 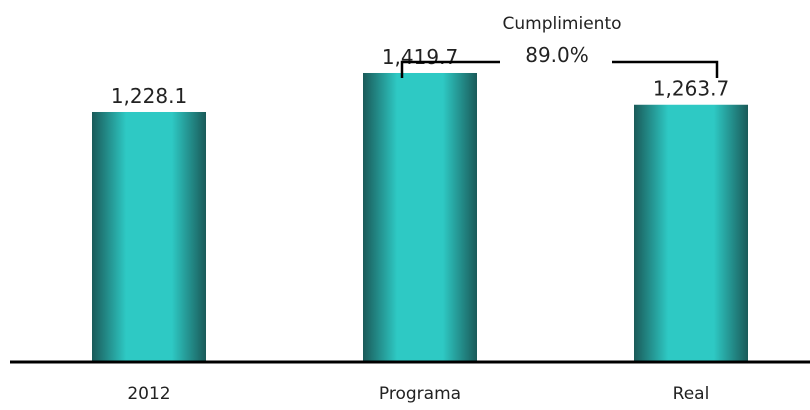 I want to click on bar-programa, so click(x=420, y=217).